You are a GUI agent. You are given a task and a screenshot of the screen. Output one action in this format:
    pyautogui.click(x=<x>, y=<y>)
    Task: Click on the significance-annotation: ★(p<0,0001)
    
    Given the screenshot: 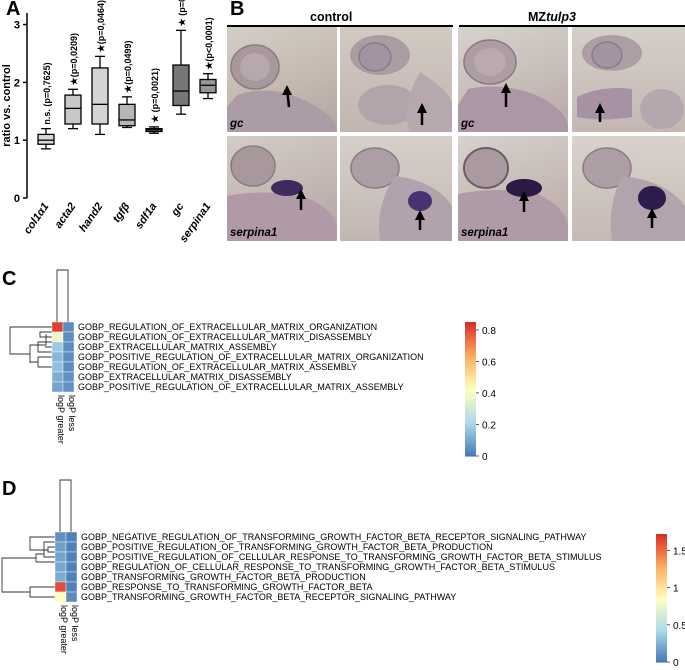 What is the action you would take?
    pyautogui.click(x=209, y=43)
    